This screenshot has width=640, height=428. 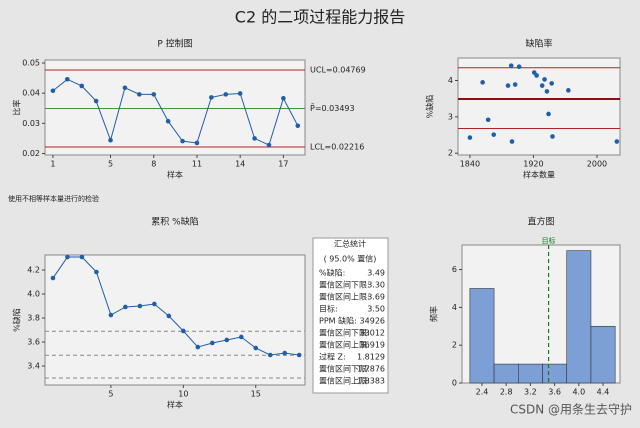 I want to click on summary-box, so click(x=350, y=315).